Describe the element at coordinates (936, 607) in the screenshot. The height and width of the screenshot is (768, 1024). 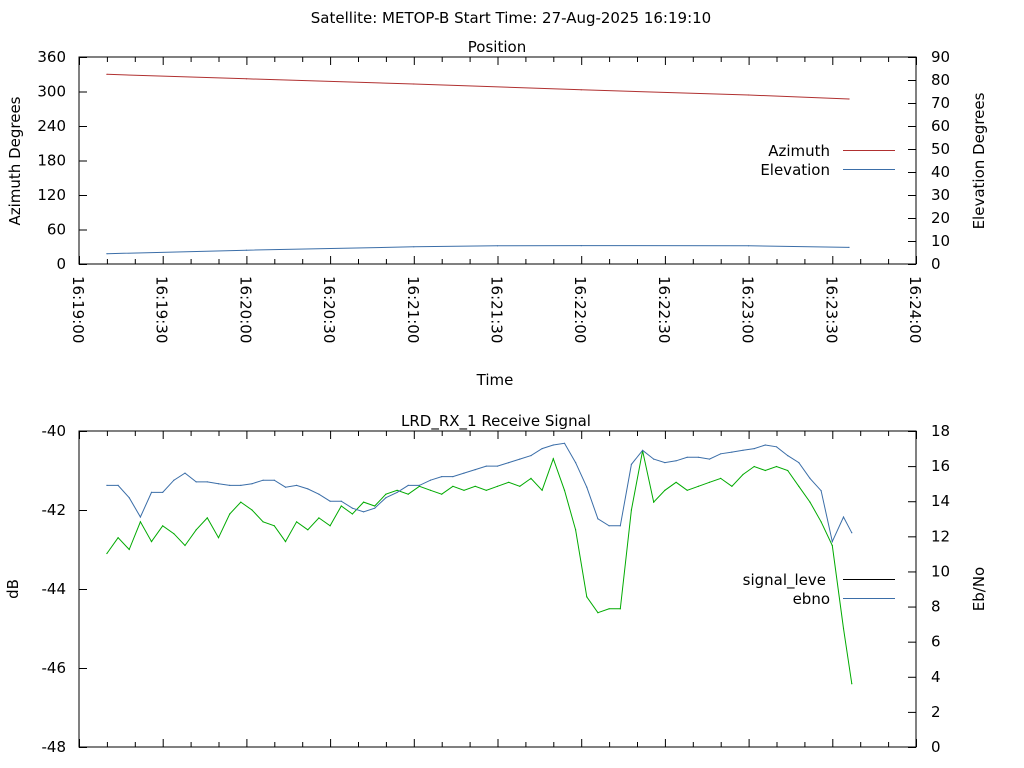
I see `y2-tick-label: 8` at that location.